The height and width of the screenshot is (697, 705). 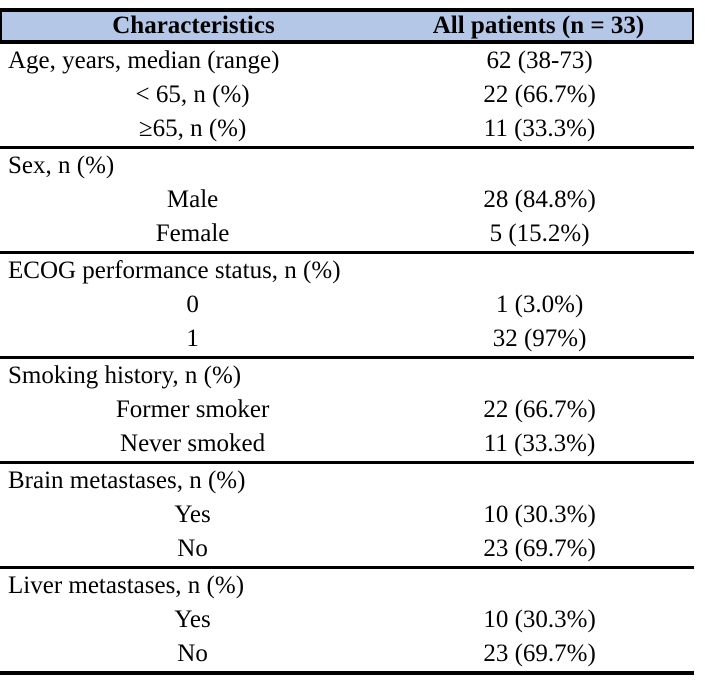 What do you see at coordinates (347, 271) in the screenshot?
I see `table-row: ECOG performance status, n (%)` at bounding box center [347, 271].